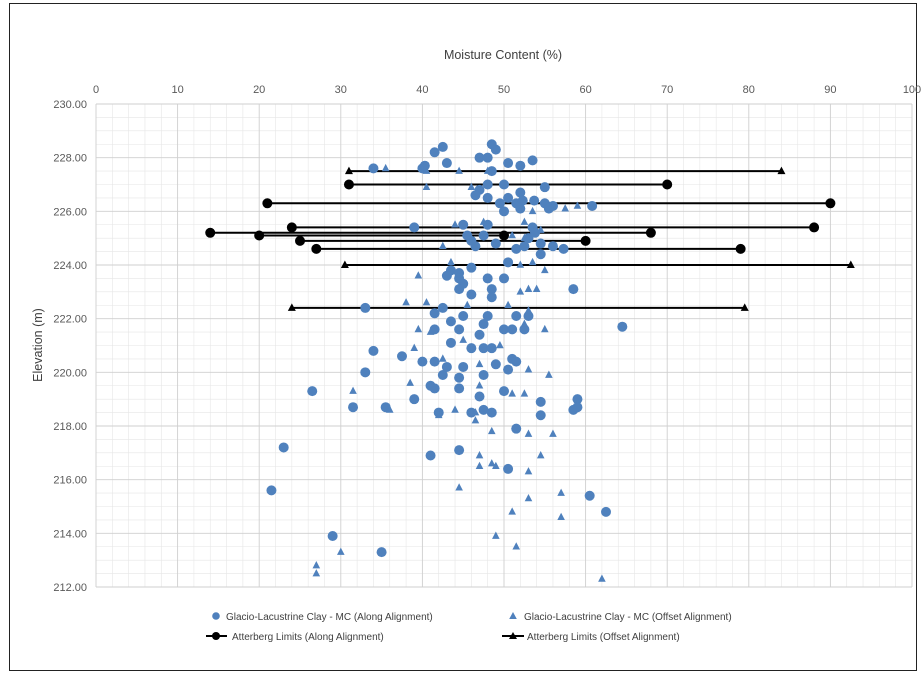  Describe the element at coordinates (70, 320) in the screenshot. I see `y-tick-label: 222.00` at that location.